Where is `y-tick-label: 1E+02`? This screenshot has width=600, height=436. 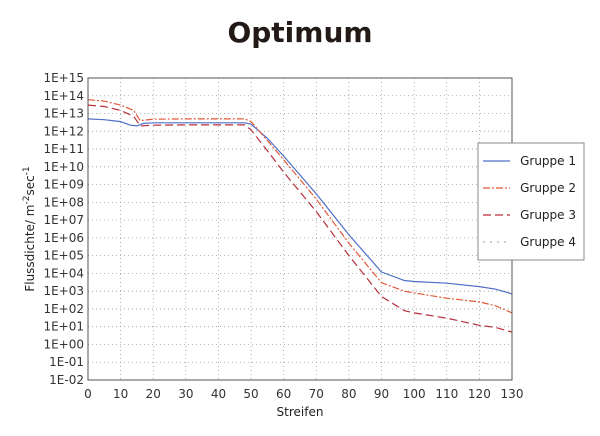 y-tick-label: 1E+02 is located at coordinates (63, 309).